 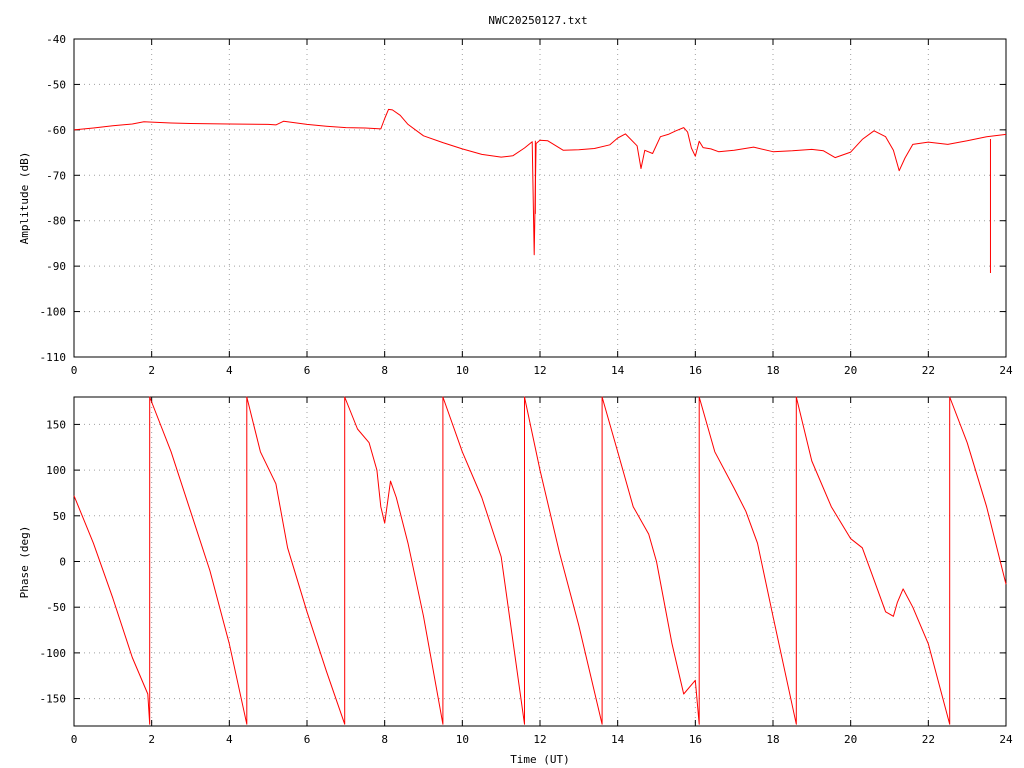 I want to click on phase-x-tick-label: 6, so click(x=307, y=739).